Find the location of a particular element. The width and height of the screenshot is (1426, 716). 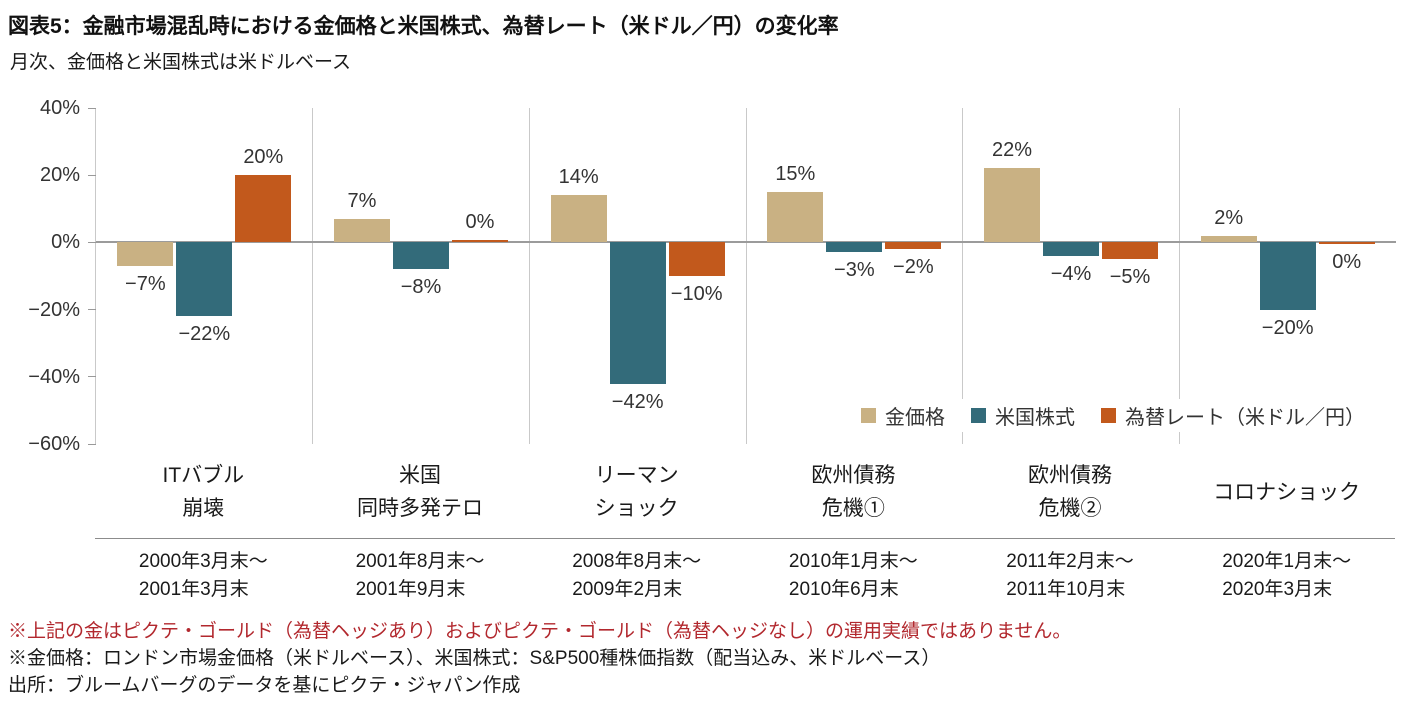

period-label: 2001年8月末～ 2001年9月末 is located at coordinates (420, 575).